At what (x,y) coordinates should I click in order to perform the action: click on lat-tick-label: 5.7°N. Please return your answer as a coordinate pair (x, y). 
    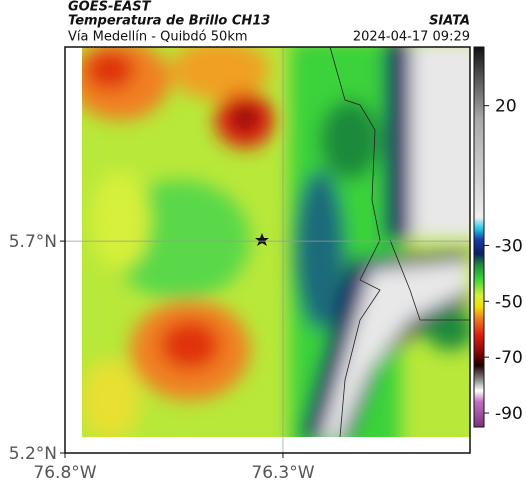
    Looking at the image, I should click on (33, 242).